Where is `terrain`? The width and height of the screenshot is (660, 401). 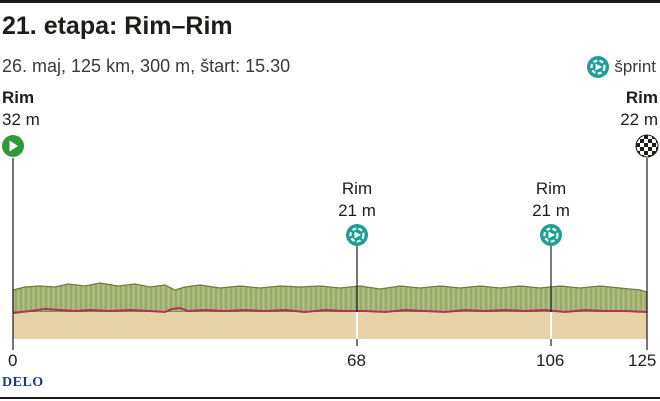
terrain is located at coordinates (330, 297).